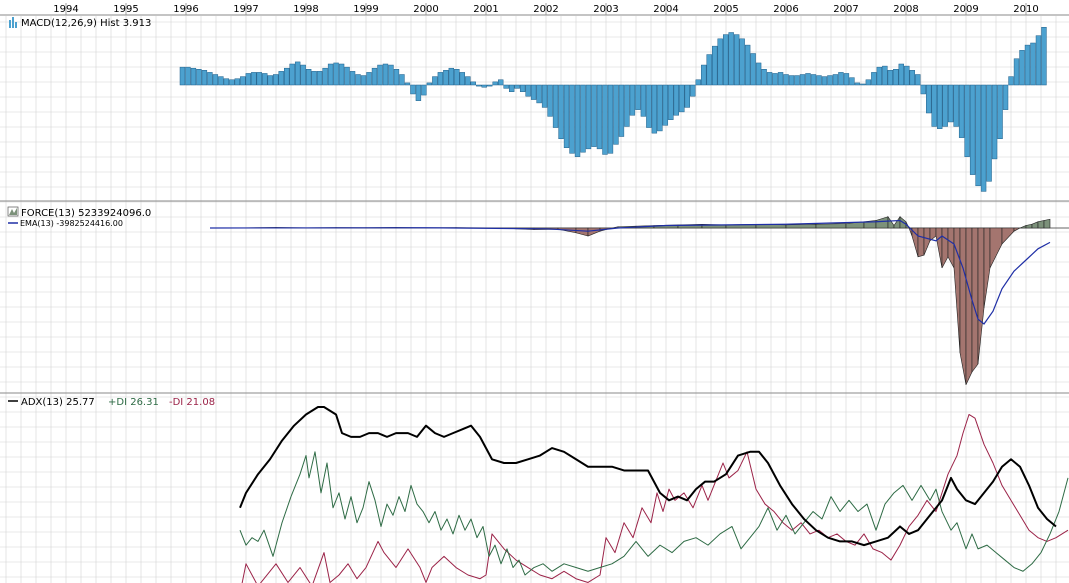 The image size is (1069, 583). What do you see at coordinates (13, 22) in the screenshot?
I see `histogram-icon` at bounding box center [13, 22].